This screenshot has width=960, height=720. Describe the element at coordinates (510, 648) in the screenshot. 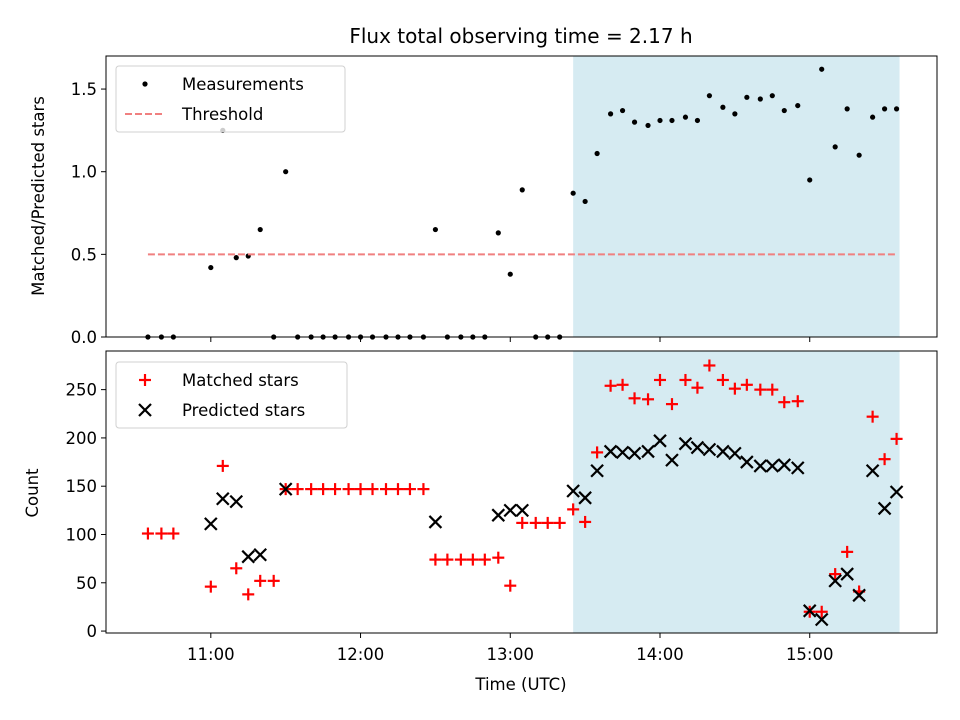

I see `bottom-panel-x-ticks: 11:00 12:00 13:00 14:00 15:00` at that location.